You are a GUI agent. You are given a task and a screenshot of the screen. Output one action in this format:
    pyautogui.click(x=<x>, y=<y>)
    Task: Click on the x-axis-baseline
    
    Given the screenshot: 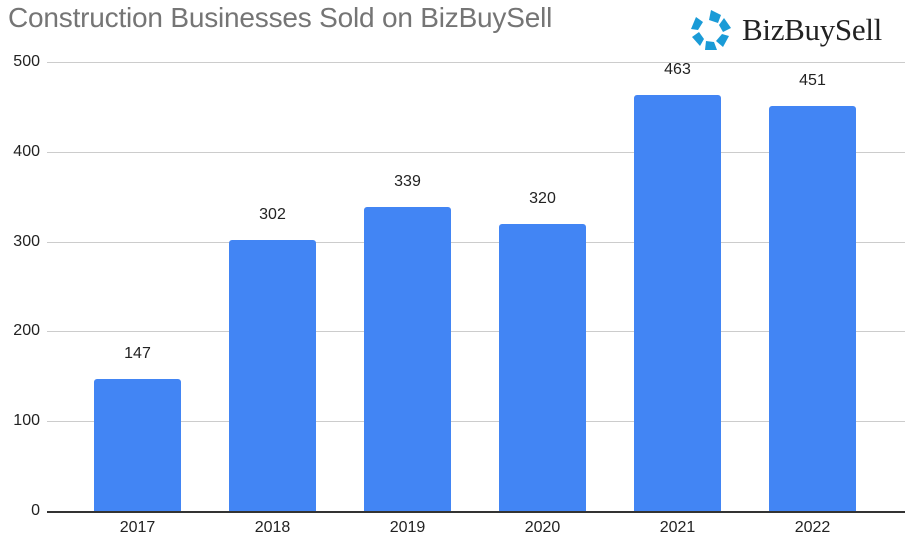 What is the action you would take?
    pyautogui.click(x=476, y=512)
    